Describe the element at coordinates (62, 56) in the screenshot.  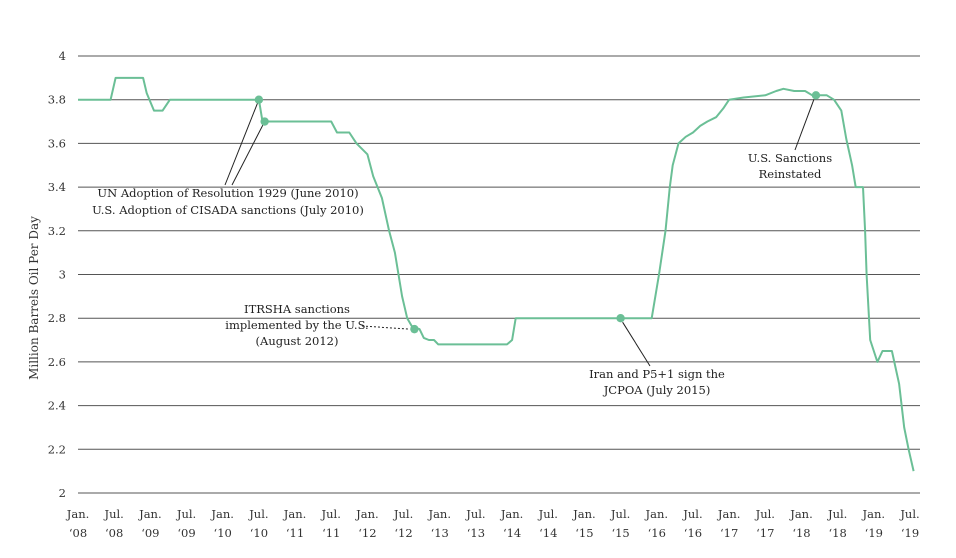
I see `y-tick-label: 4` at that location.